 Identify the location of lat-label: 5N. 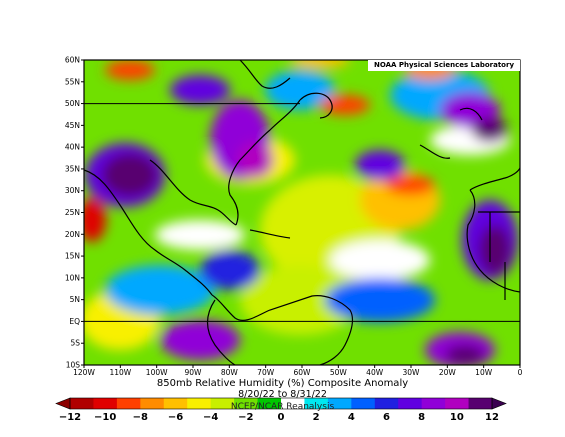
(75, 299).